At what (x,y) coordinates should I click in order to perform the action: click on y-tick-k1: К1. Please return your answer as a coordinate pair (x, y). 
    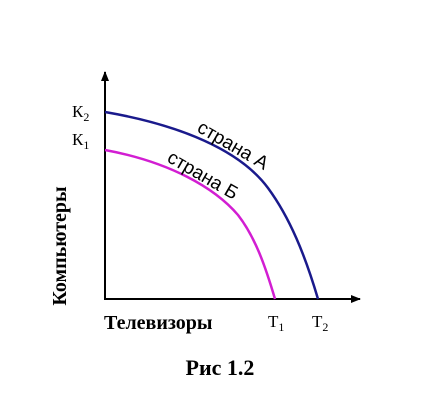
    Looking at the image, I should click on (80, 141).